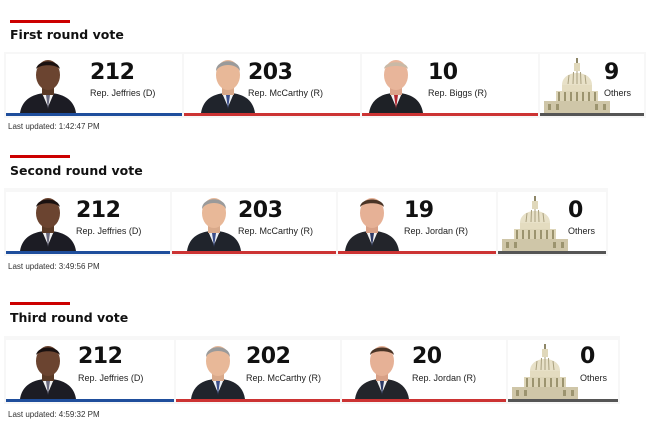  I want to click on vote-count: 9, so click(611, 72).